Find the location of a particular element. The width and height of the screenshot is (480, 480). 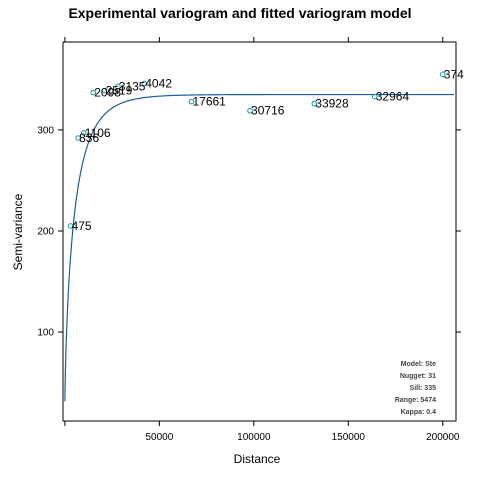

legend-entry: Nugget: 31 is located at coordinates (418, 376).